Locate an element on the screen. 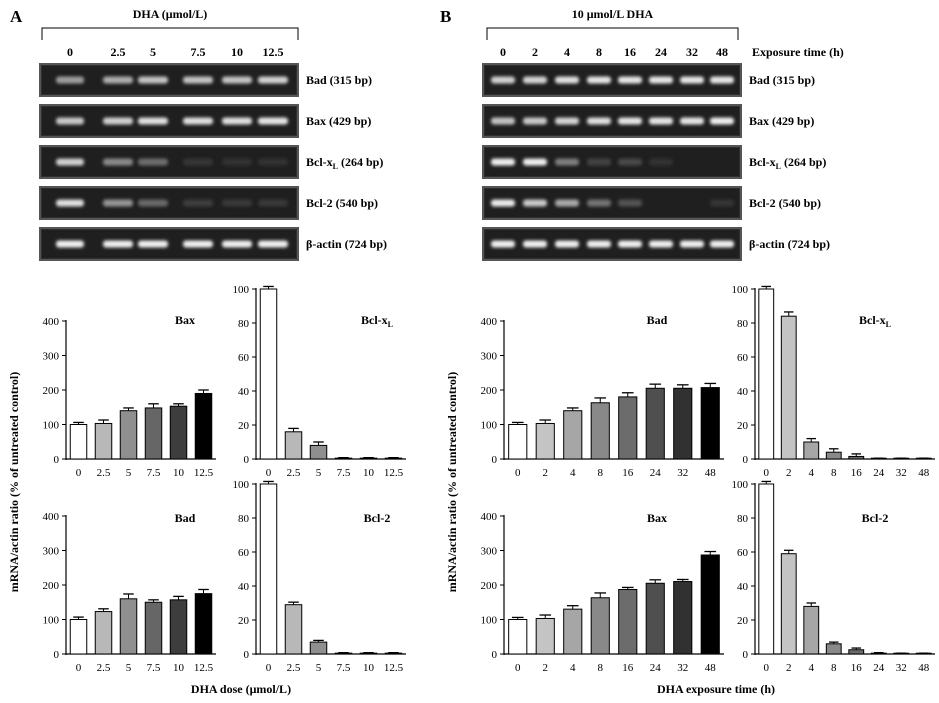 The height and width of the screenshot is (703, 939). y-tick-label: 300 is located at coordinates (51, 552).